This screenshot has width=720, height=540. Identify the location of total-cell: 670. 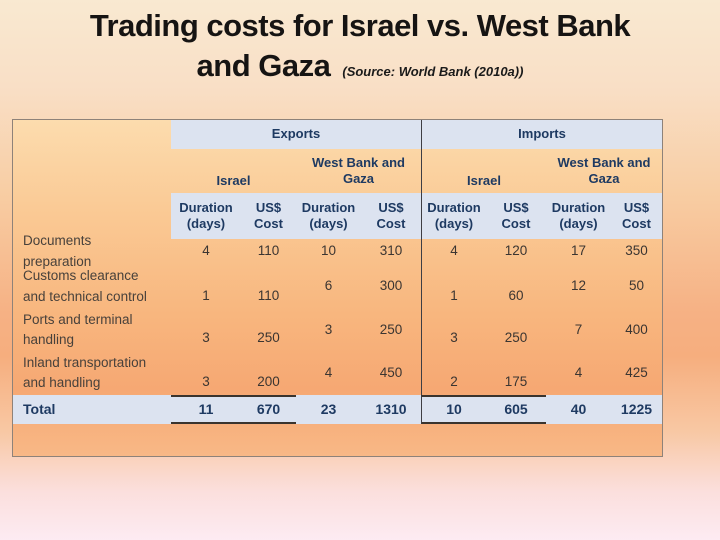
(268, 409).